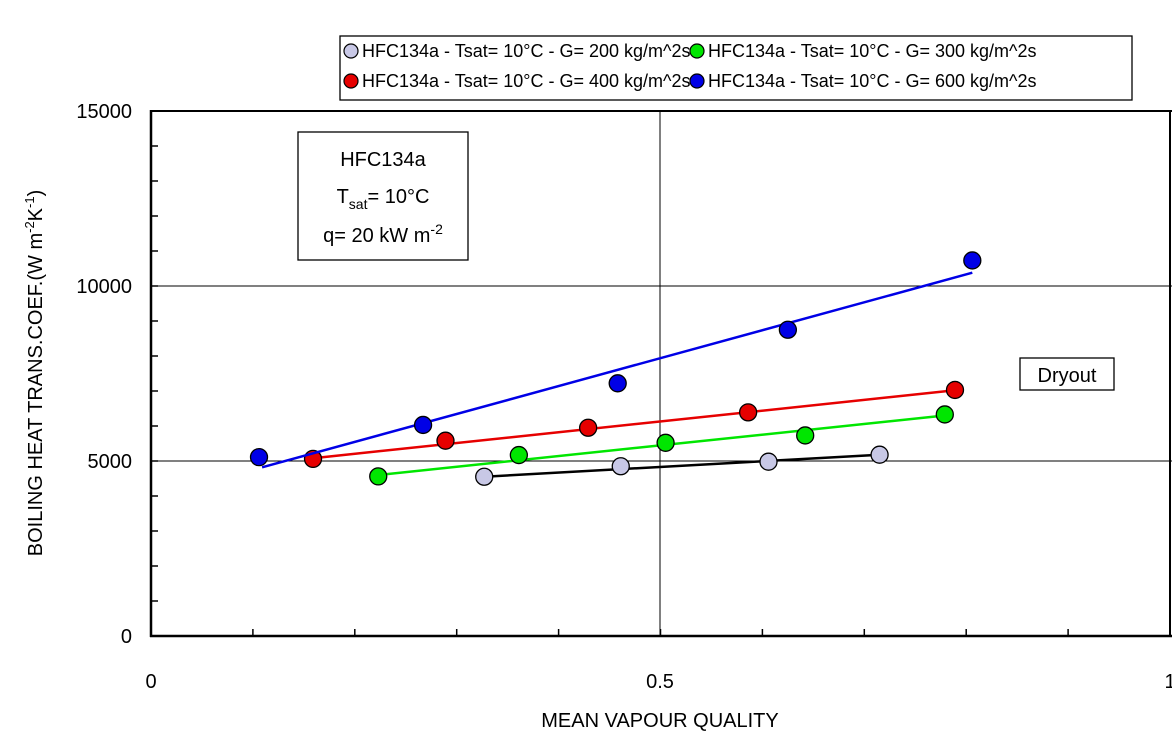  I want to click on condition-box: HFC134a Tsat= 10°C q= 20 kW m-2, so click(383, 196).